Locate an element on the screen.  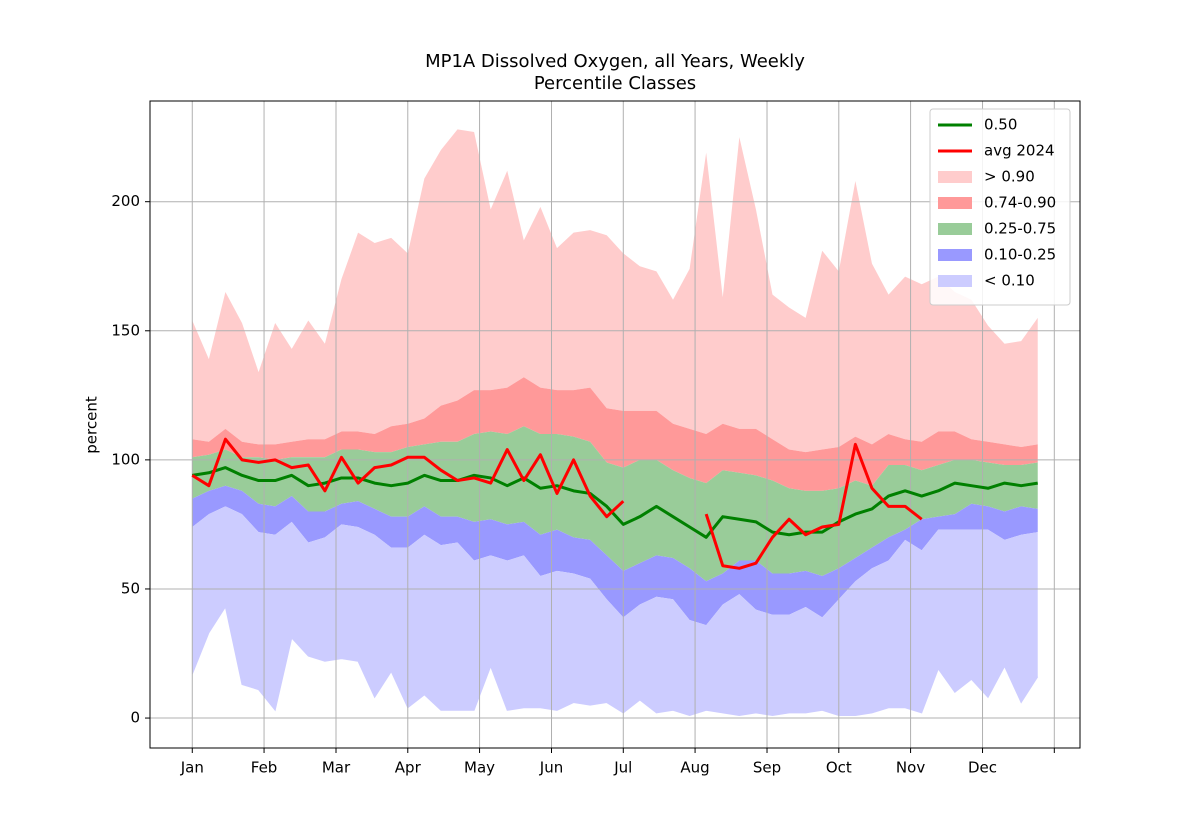
y-axis-label: percent is located at coordinates (92, 425).